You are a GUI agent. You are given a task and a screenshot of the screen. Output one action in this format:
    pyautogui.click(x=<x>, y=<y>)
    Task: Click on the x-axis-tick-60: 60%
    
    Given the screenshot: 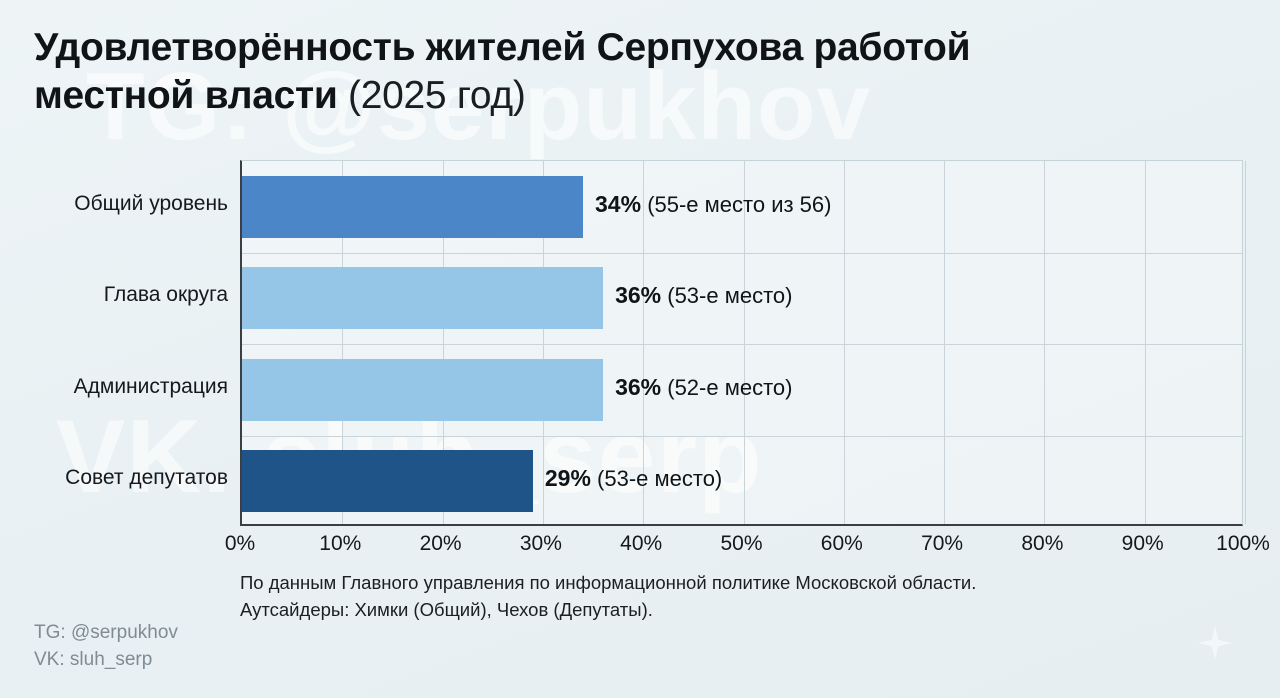 What is the action you would take?
    pyautogui.click(x=841, y=543)
    